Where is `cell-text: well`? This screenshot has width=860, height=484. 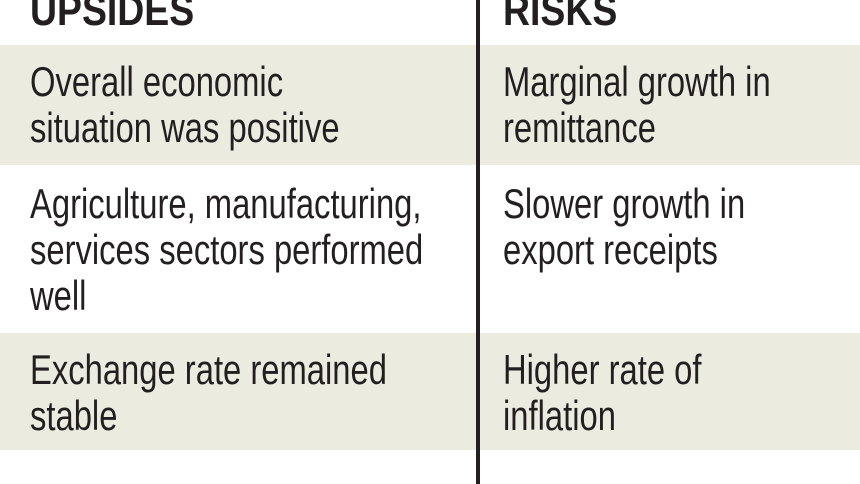
cell-text: well is located at coordinates (58, 295).